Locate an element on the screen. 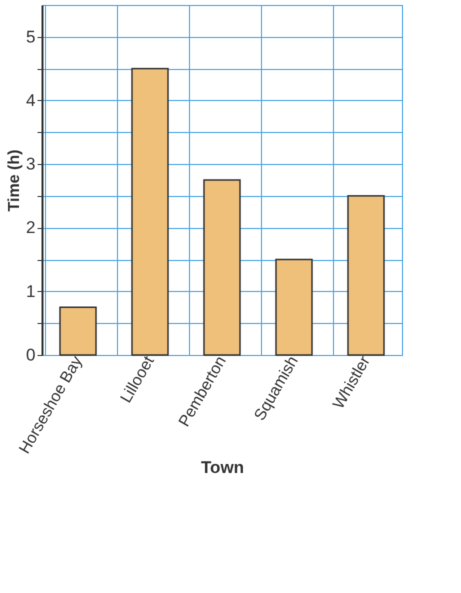  y-tick-label: 3 is located at coordinates (31, 164).